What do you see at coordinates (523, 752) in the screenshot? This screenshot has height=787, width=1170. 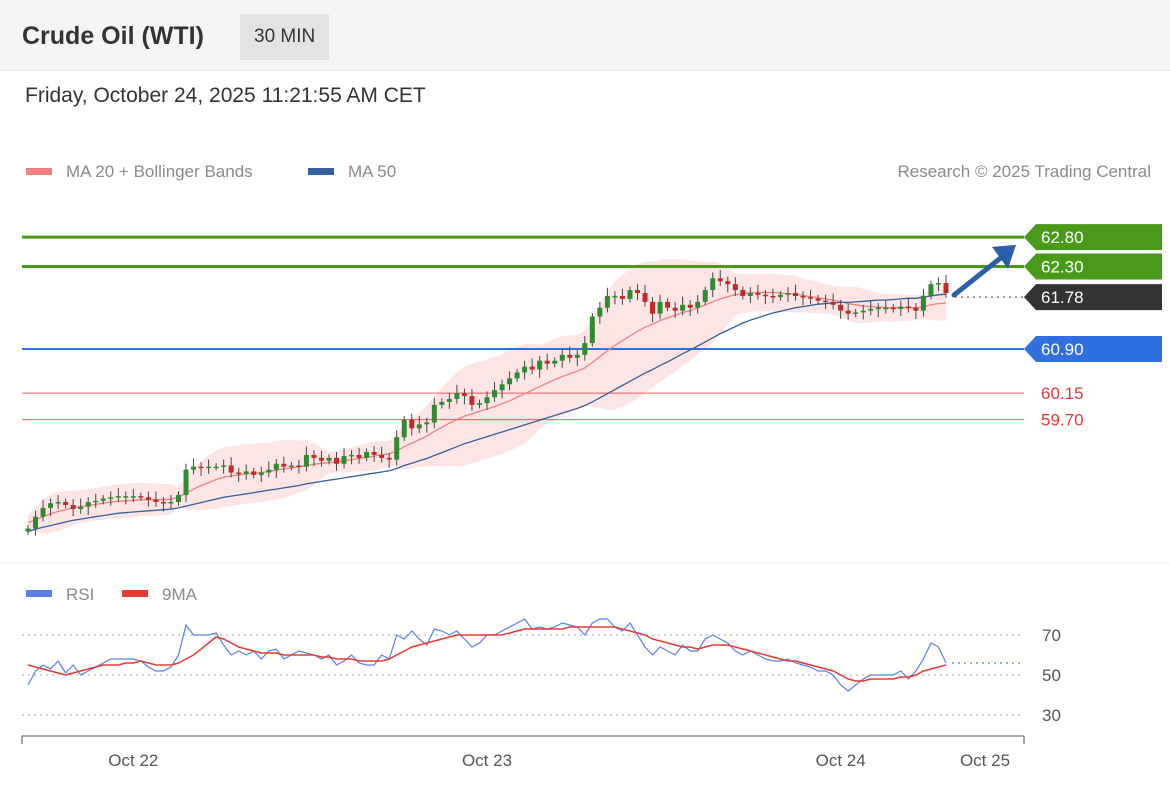 I see `x-axis: Oct 22 Oct 23 Oct 24 Oct 25` at bounding box center [523, 752].